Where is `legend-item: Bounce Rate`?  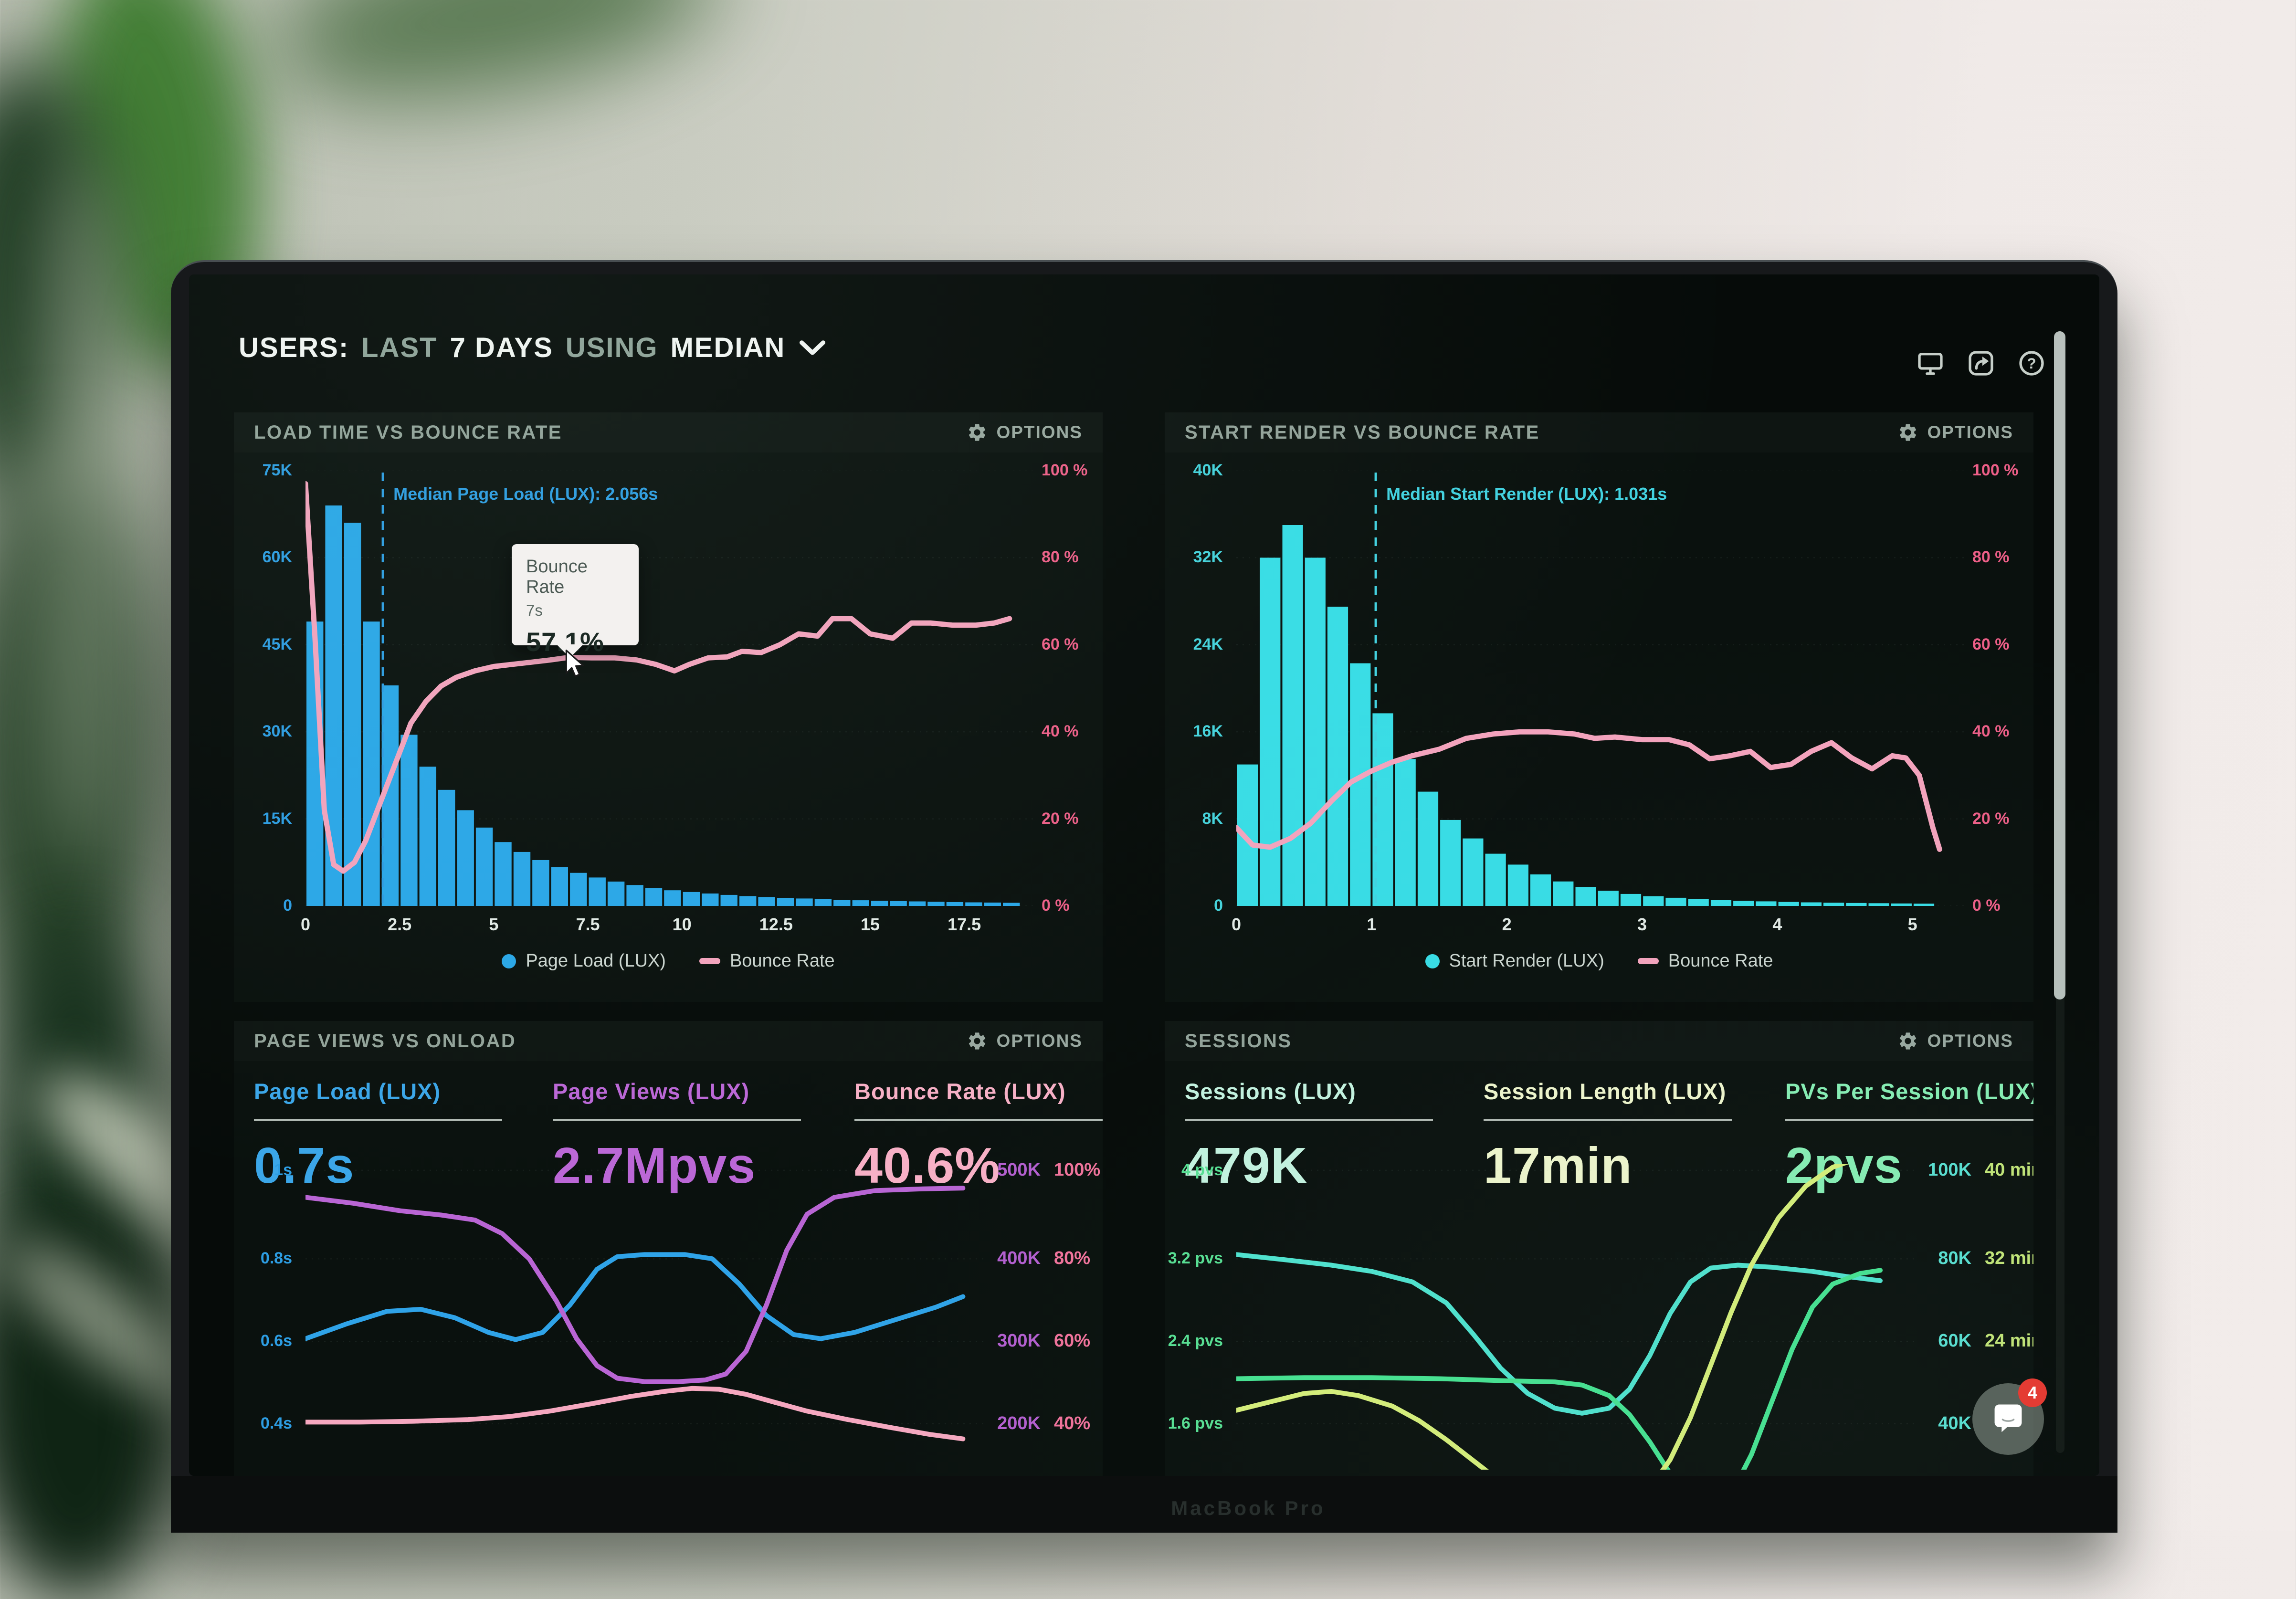 legend-item: Bounce Rate is located at coordinates (767, 961).